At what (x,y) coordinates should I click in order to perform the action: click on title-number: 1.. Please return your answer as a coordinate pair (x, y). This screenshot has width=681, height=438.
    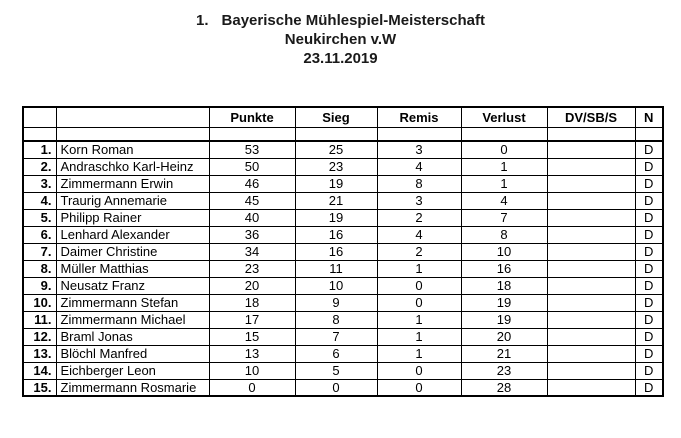
    Looking at the image, I should click on (202, 20).